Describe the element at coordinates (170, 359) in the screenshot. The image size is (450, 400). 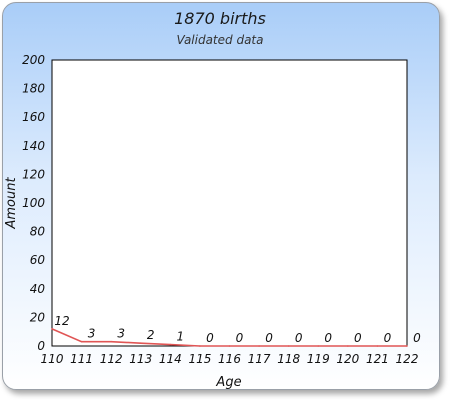
I see `x-tick-label: 114` at that location.